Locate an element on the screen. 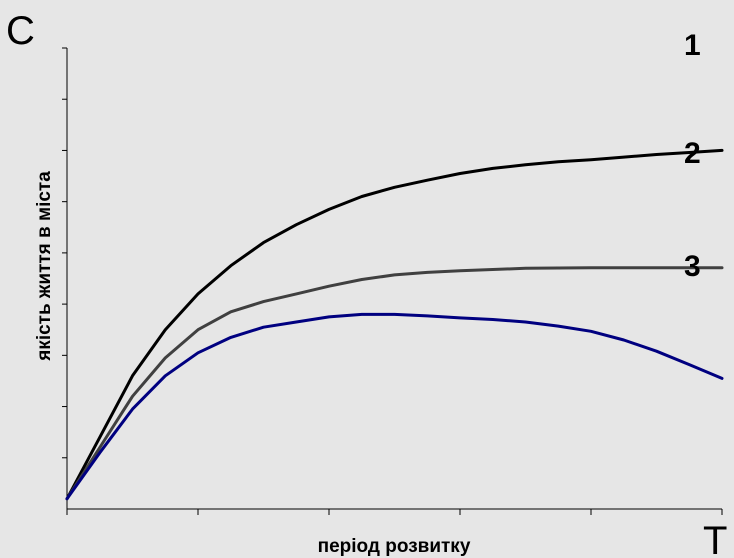  y-axis-title: якість життя в міста is located at coordinates (44, 266).